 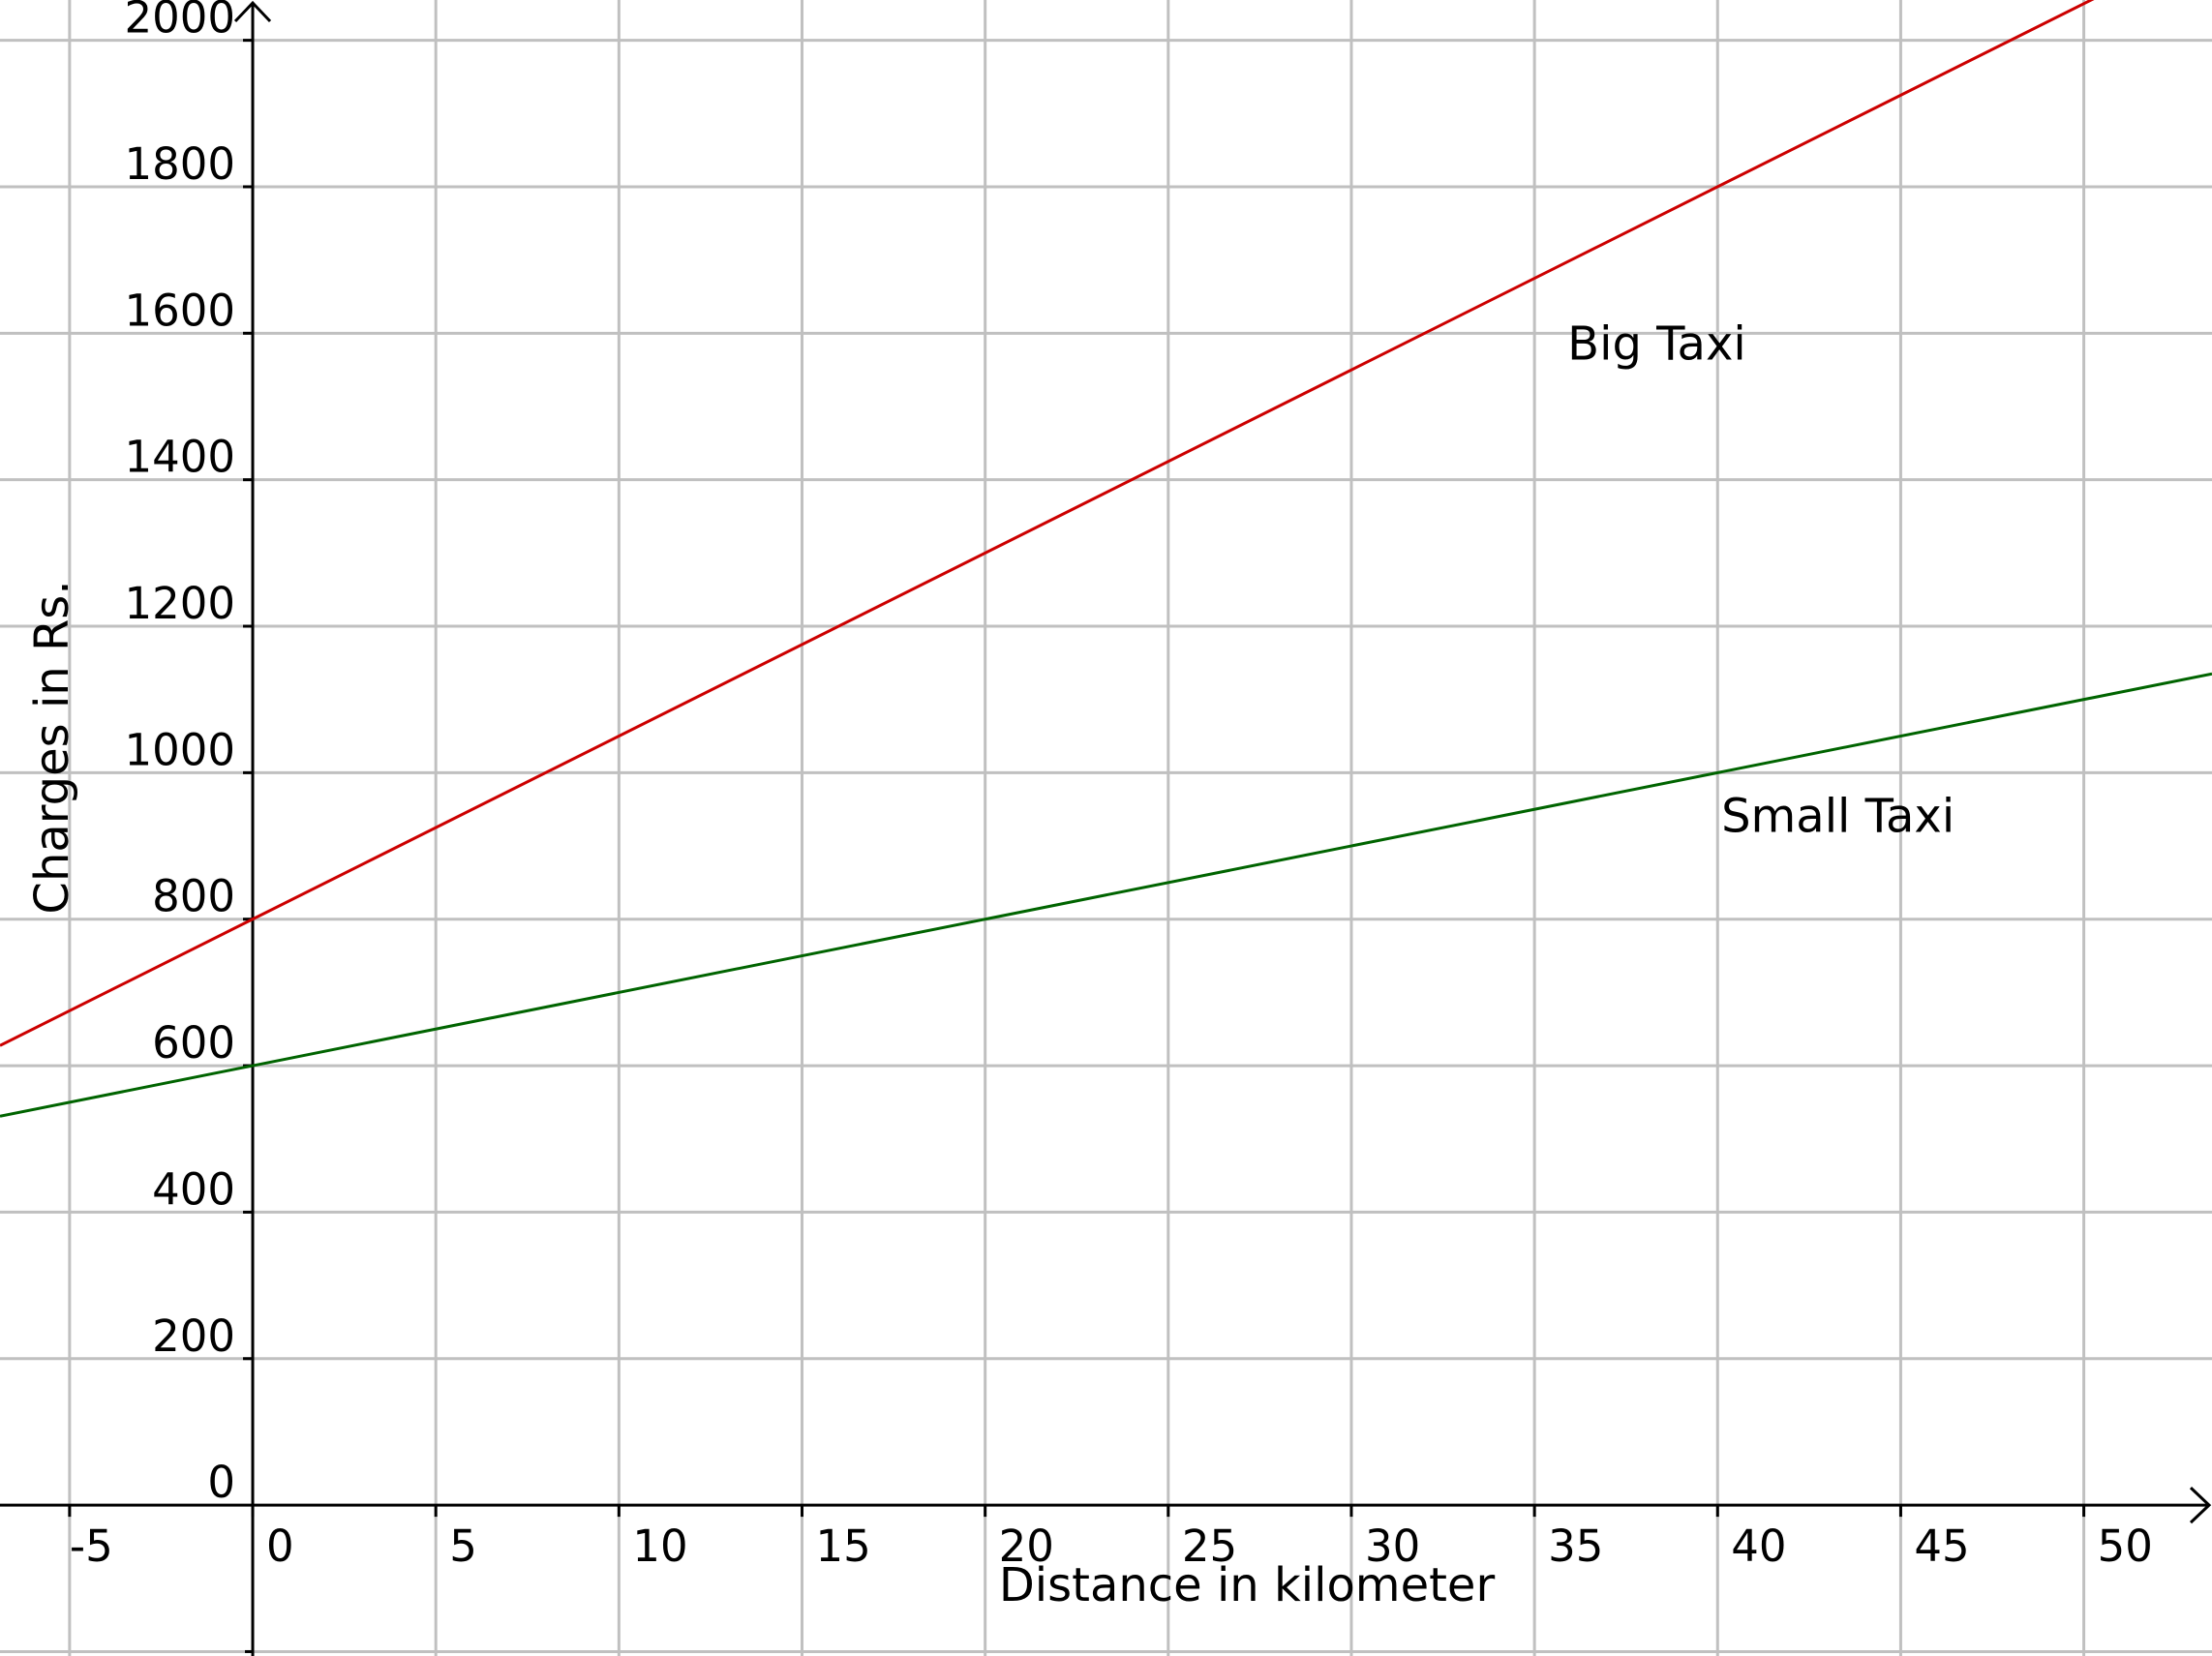 What do you see at coordinates (1026, 1546) in the screenshot?
I see `x-tick-label: 20` at bounding box center [1026, 1546].